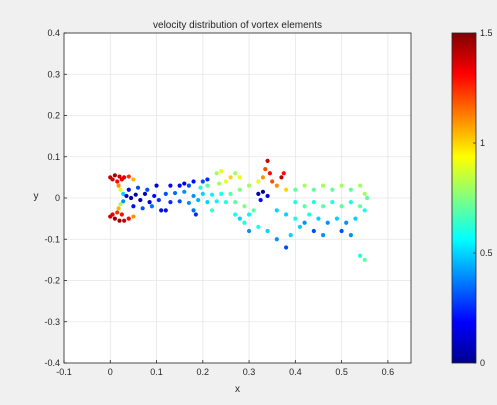  Describe the element at coordinates (52, 322) in the screenshot. I see `y-tick-label: -0.3` at that location.